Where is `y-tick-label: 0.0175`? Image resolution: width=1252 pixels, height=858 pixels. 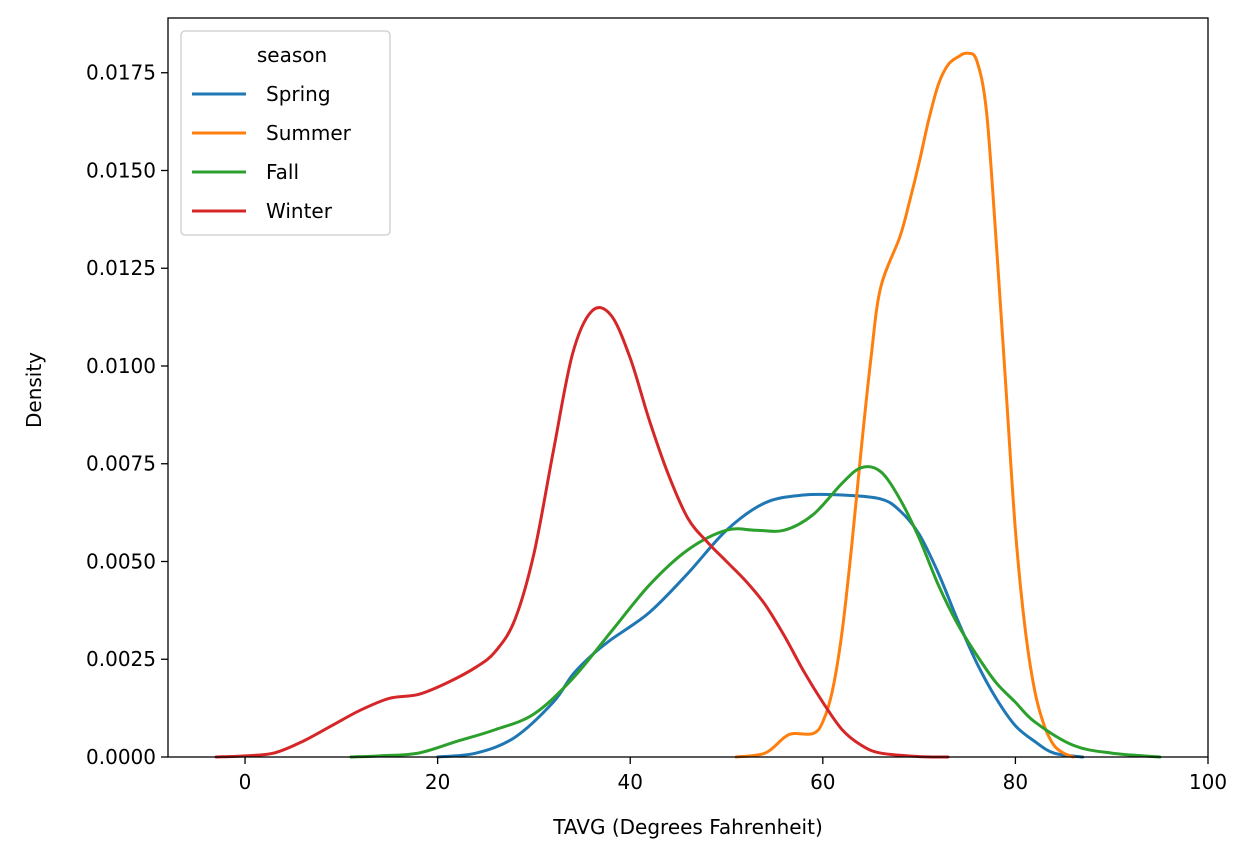 y-tick-label: 0.0175 is located at coordinates (121, 73).